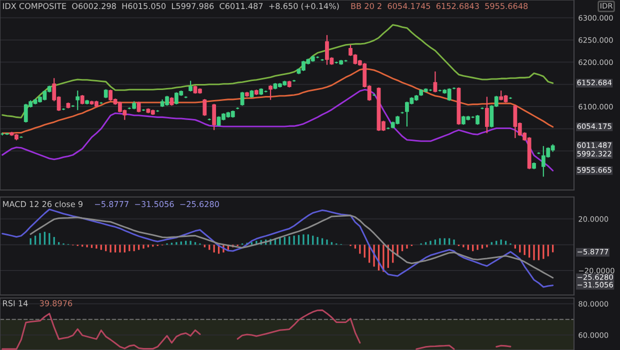  What do you see at coordinates (42, 204) in the screenshot?
I see `chart-title: MACD 12 26 close 9` at bounding box center [42, 204].